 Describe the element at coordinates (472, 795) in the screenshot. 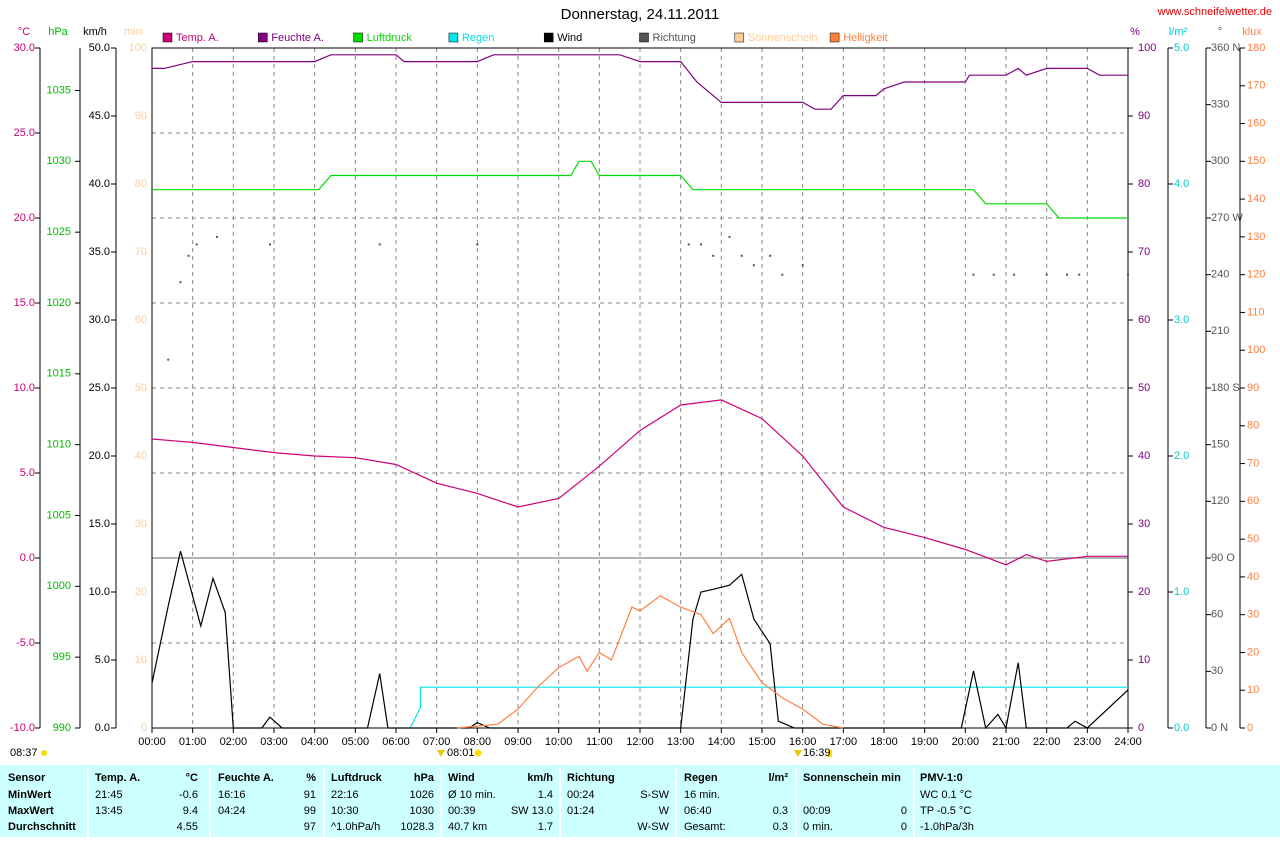

I see `table-cell: Ø 10 min.` at that location.